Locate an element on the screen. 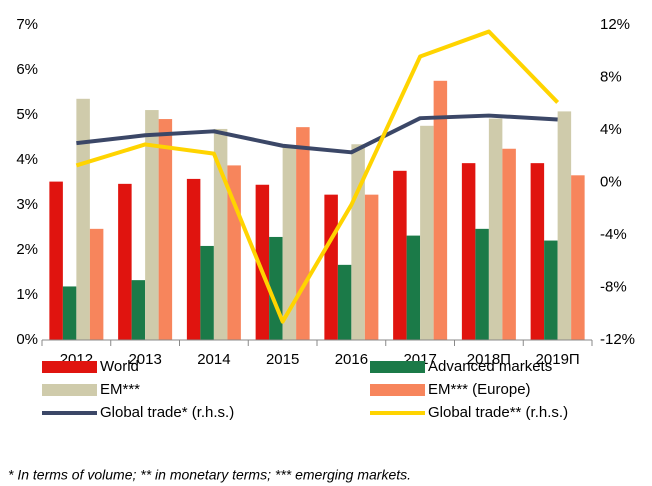  y-tick-label: 6% is located at coordinates (27, 69).